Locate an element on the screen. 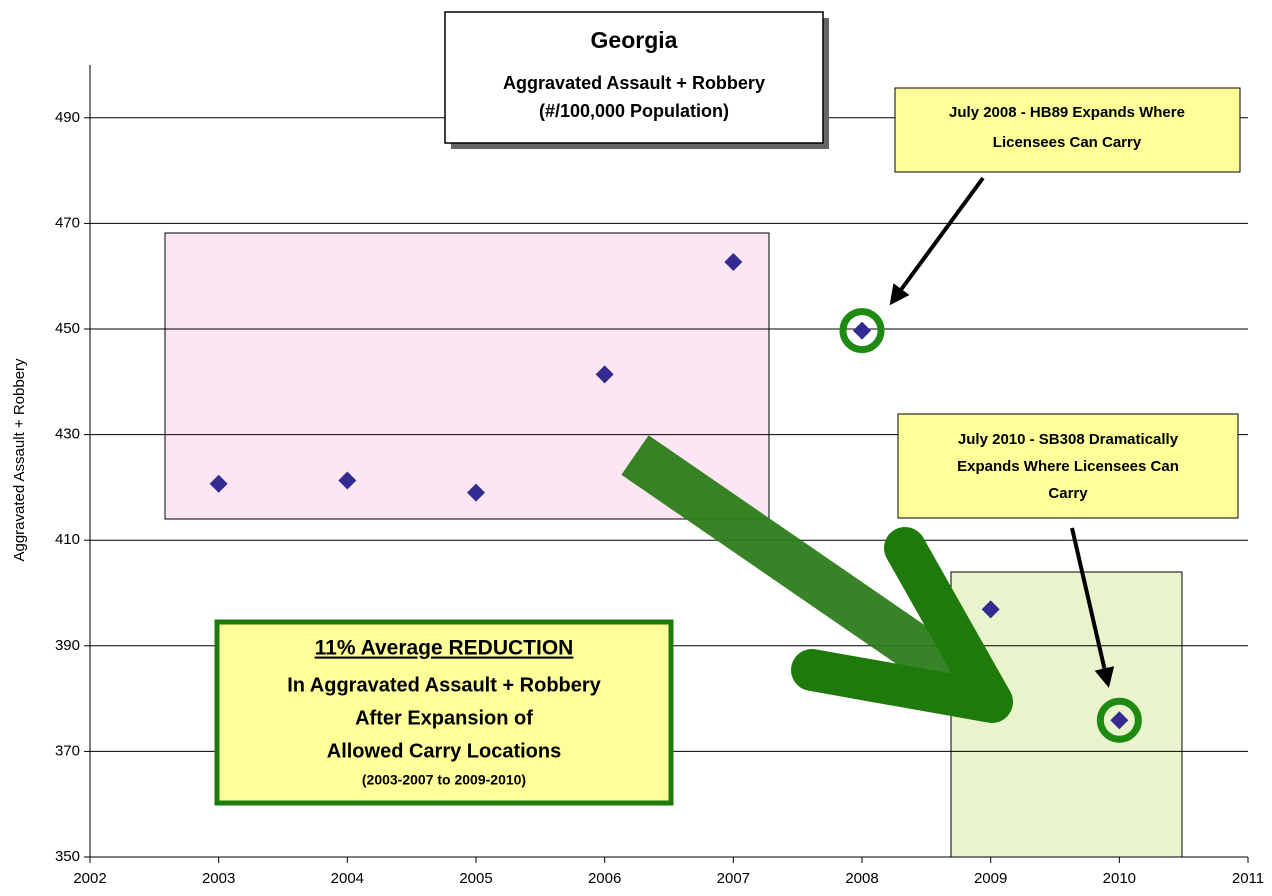  chart-title: (#/100,000 Population) is located at coordinates (634, 111).